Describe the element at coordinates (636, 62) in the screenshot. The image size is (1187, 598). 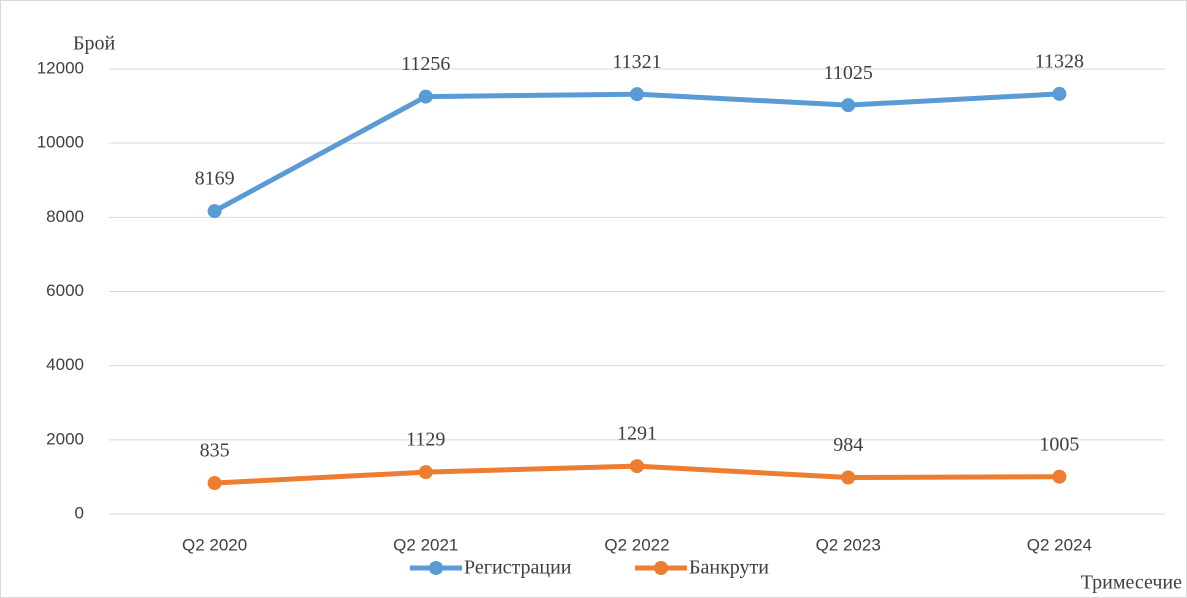
I see `data-label: 11321` at that location.